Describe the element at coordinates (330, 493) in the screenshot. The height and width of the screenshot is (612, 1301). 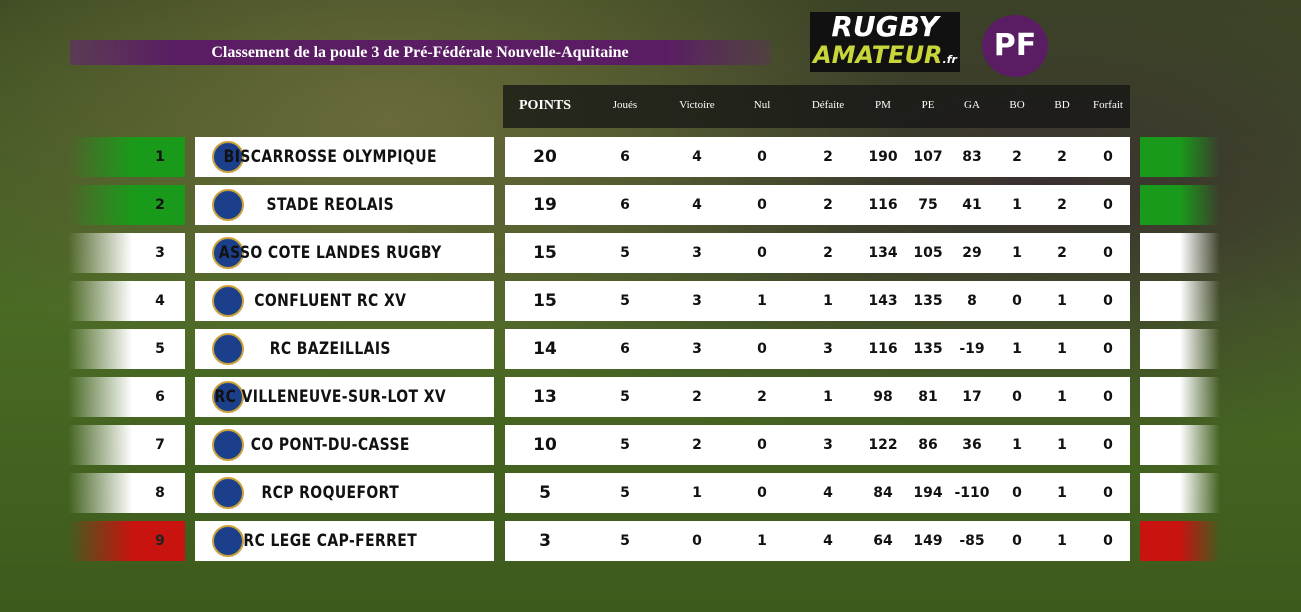
I see `team-name: RCP ROQUEFORT` at that location.